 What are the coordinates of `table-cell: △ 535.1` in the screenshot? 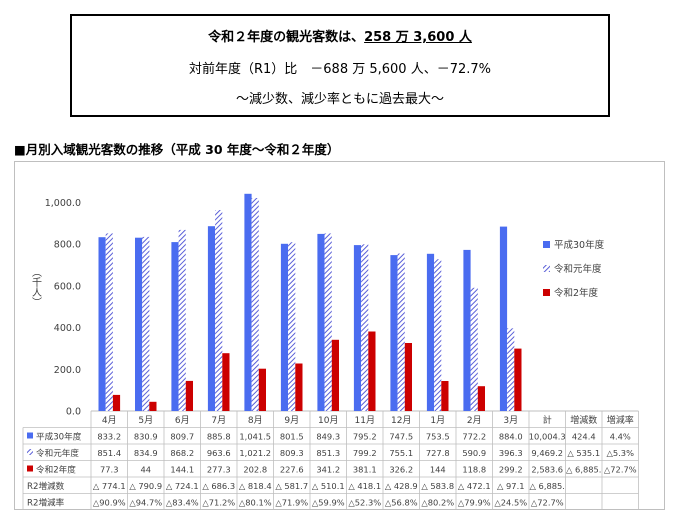 It's located at (583, 453).